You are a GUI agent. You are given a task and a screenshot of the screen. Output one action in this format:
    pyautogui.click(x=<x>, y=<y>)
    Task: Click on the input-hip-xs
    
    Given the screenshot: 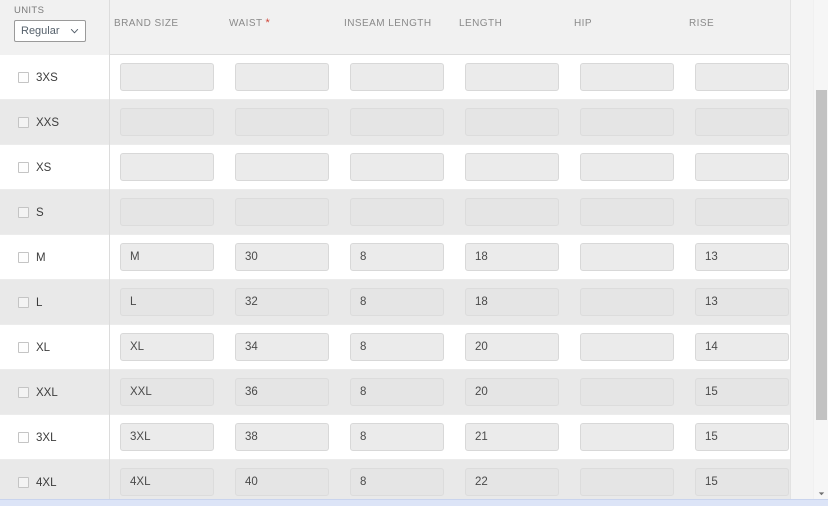 What is the action you would take?
    pyautogui.click(x=627, y=167)
    